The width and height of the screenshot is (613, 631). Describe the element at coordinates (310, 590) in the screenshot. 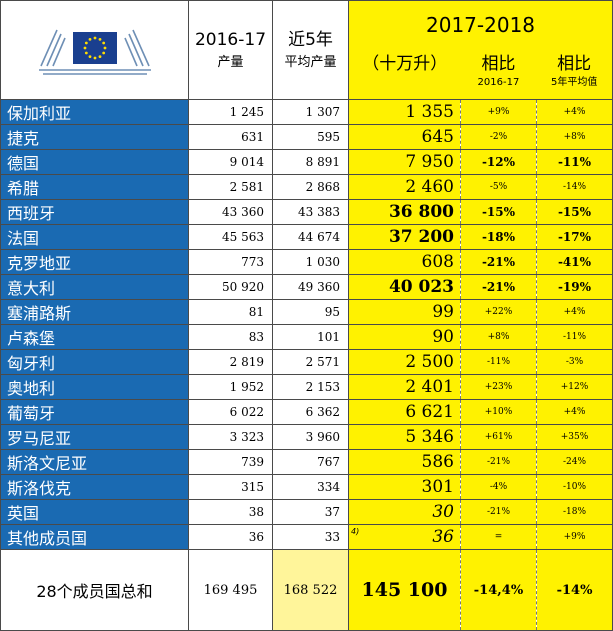

I see `total-avg5: 168 522` at that location.